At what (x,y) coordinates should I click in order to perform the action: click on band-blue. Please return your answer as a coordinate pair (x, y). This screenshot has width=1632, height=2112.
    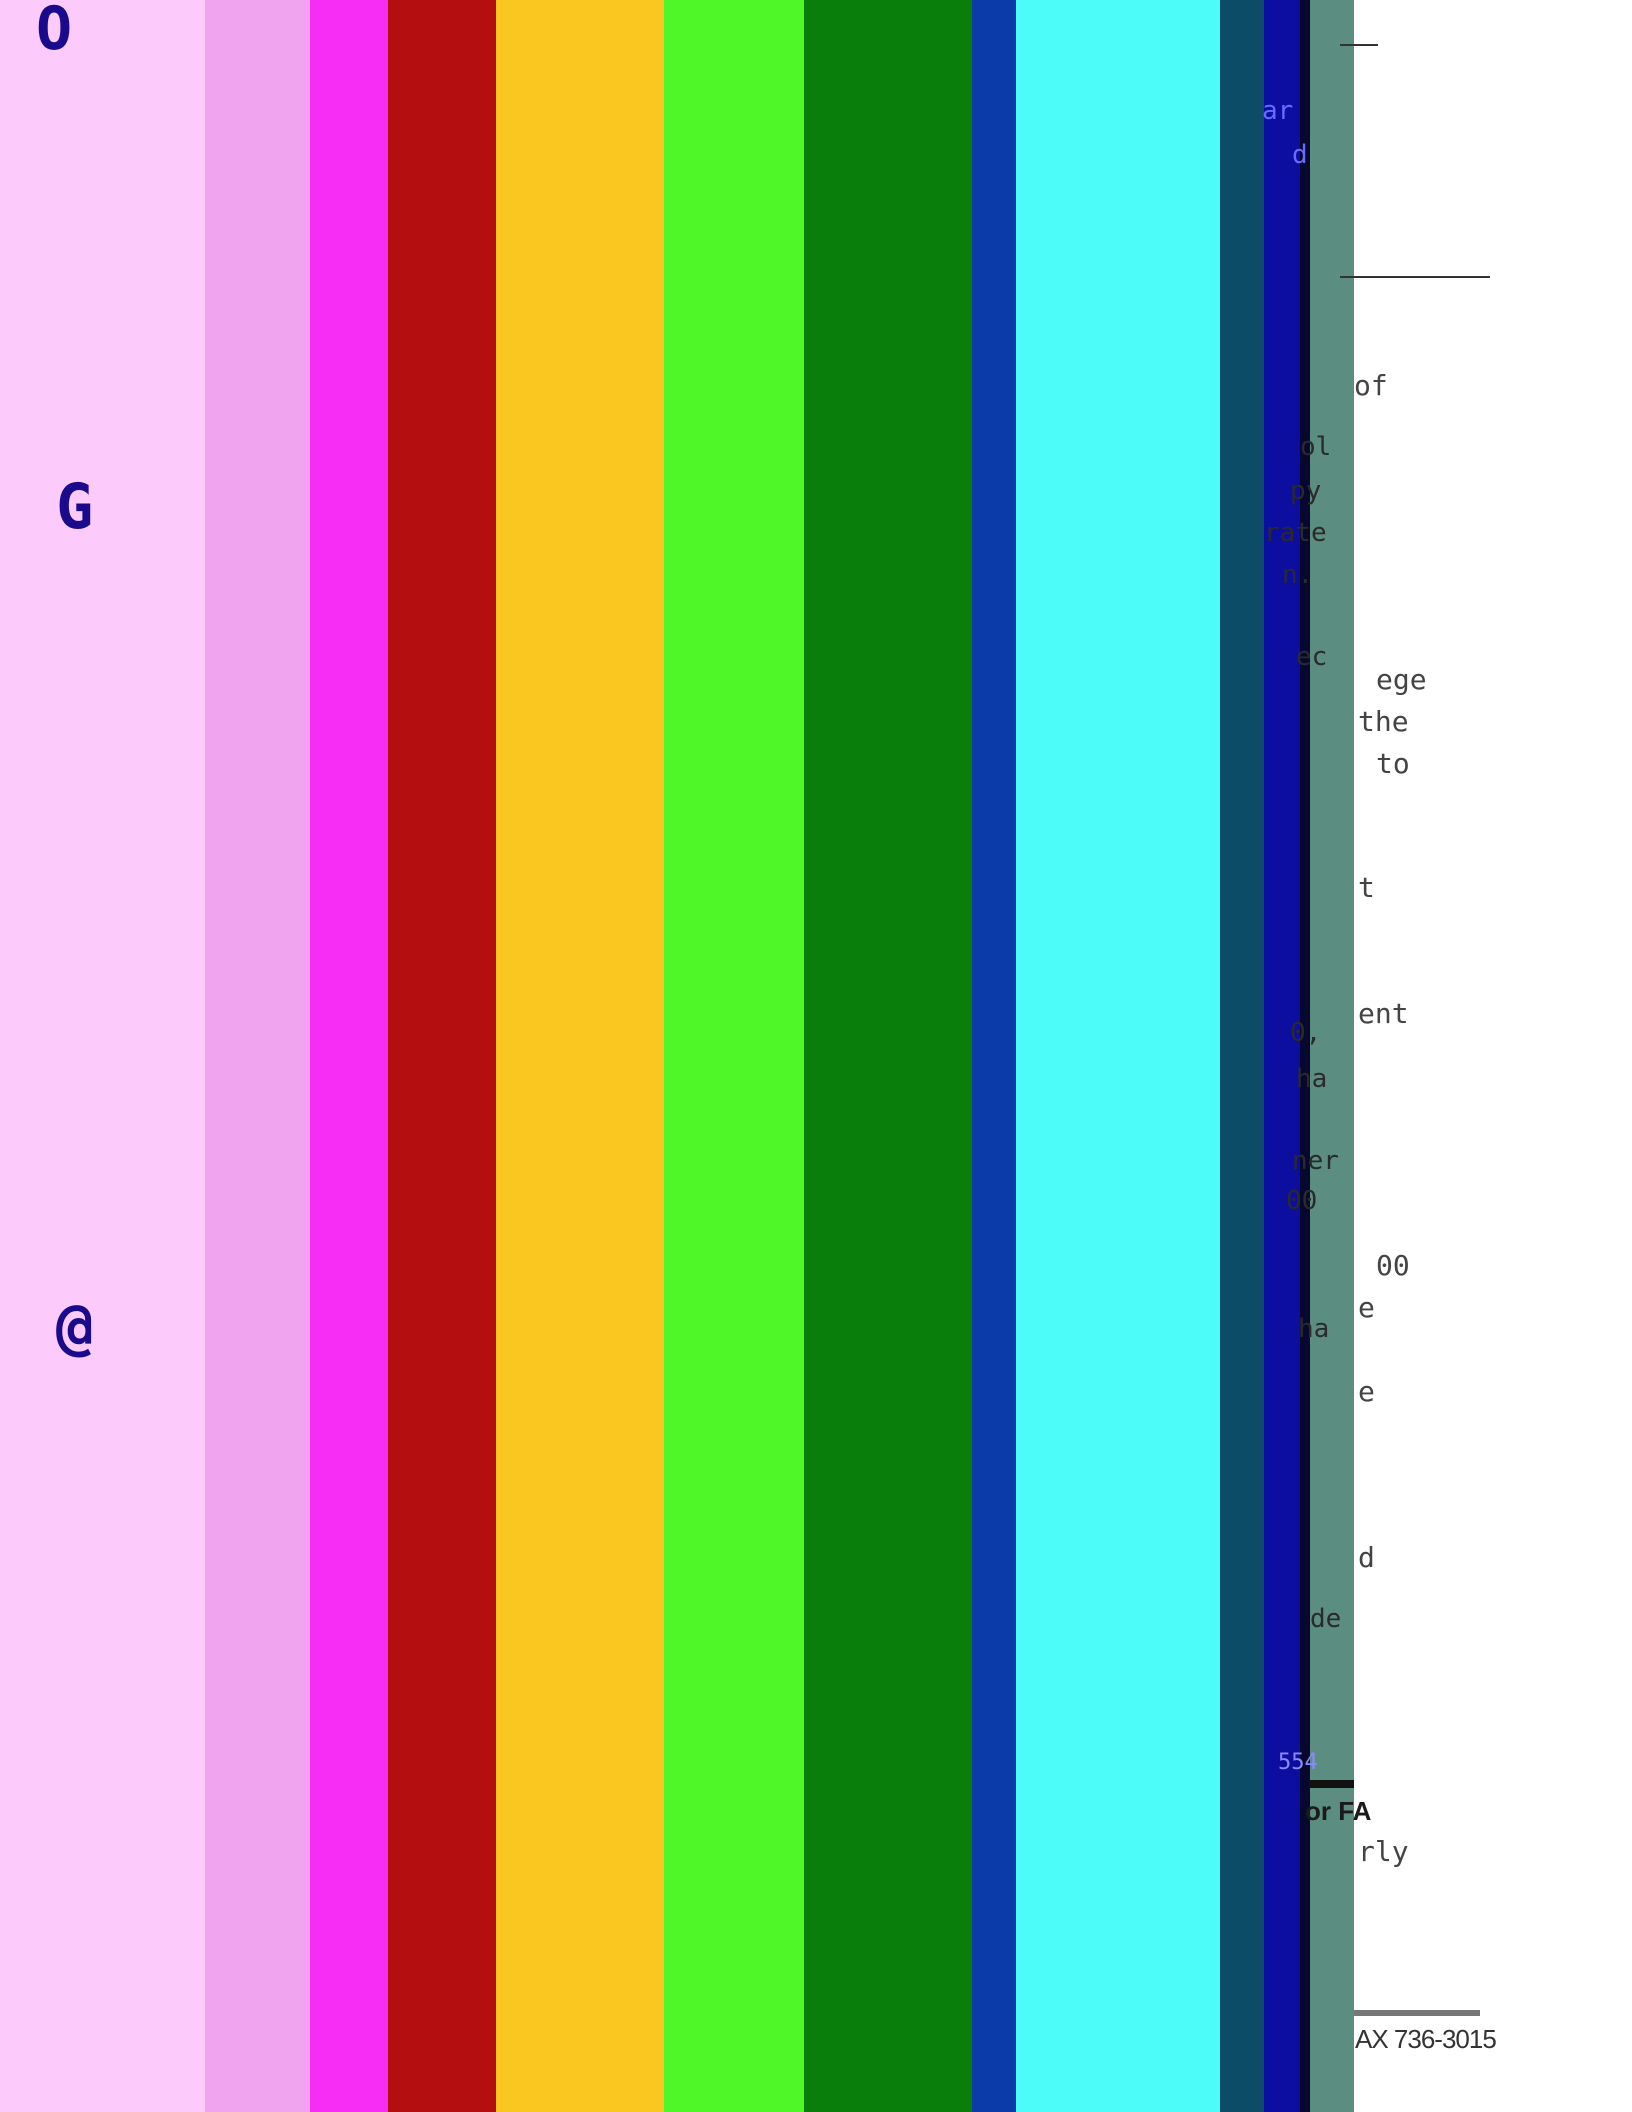
    Looking at the image, I should click on (994, 1056).